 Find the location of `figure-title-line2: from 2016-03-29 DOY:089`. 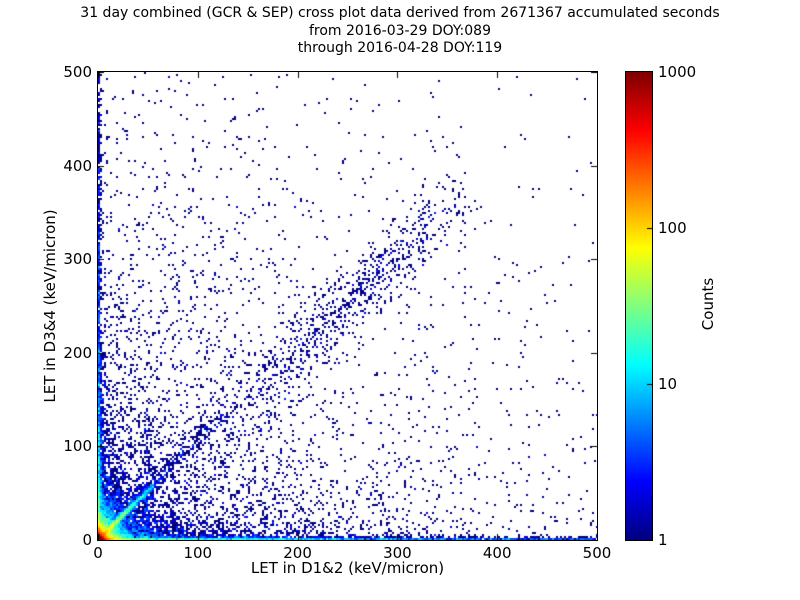

figure-title-line2: from 2016-03-29 DOY:089 is located at coordinates (399, 30).